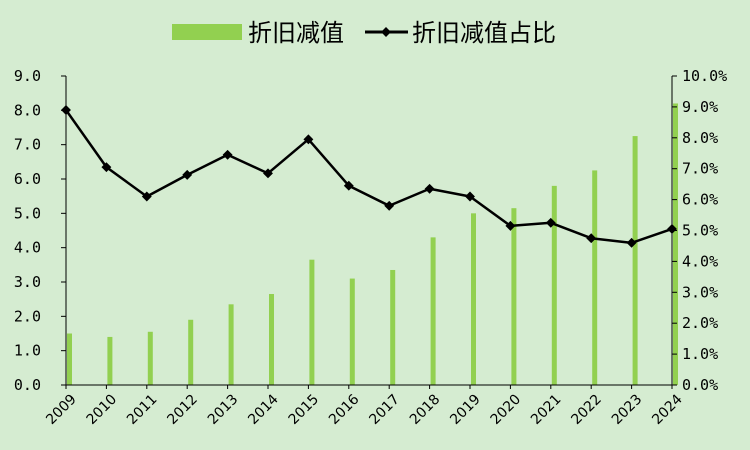 This screenshot has height=450, width=750. What do you see at coordinates (223, 409) in the screenshot?
I see `x-tick-label-2013: 2013` at bounding box center [223, 409].